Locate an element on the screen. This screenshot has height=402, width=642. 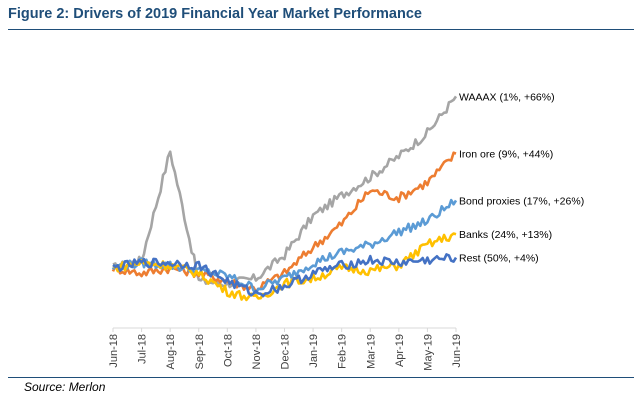
x-tick-label: Apr-19 is located at coordinates (400, 350).